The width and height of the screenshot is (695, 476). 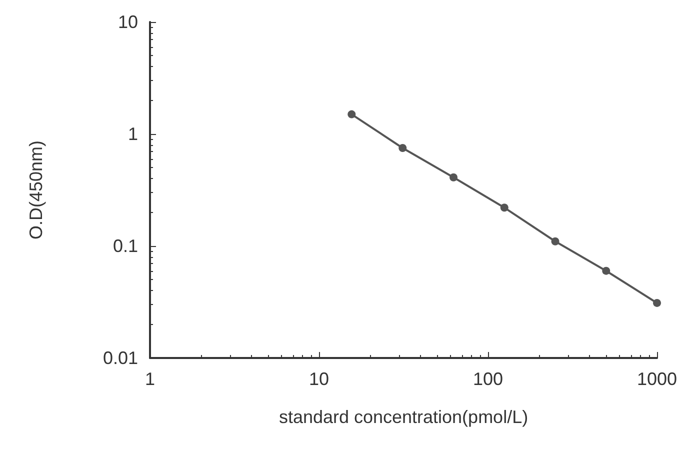 What do you see at coordinates (133, 134) in the screenshot?
I see `y-tick-label: 1` at bounding box center [133, 134].